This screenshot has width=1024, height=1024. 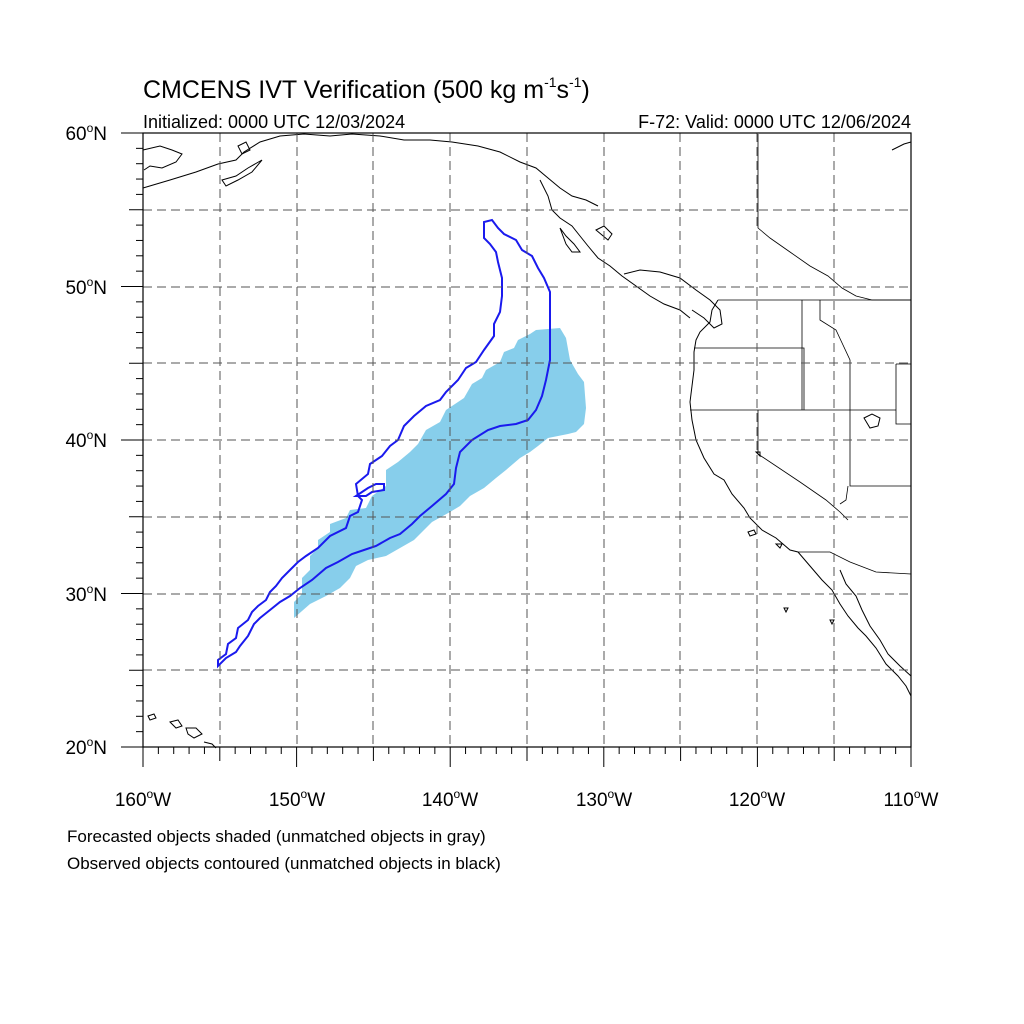 I want to click on forecast-object-shaded, so click(x=440, y=473).